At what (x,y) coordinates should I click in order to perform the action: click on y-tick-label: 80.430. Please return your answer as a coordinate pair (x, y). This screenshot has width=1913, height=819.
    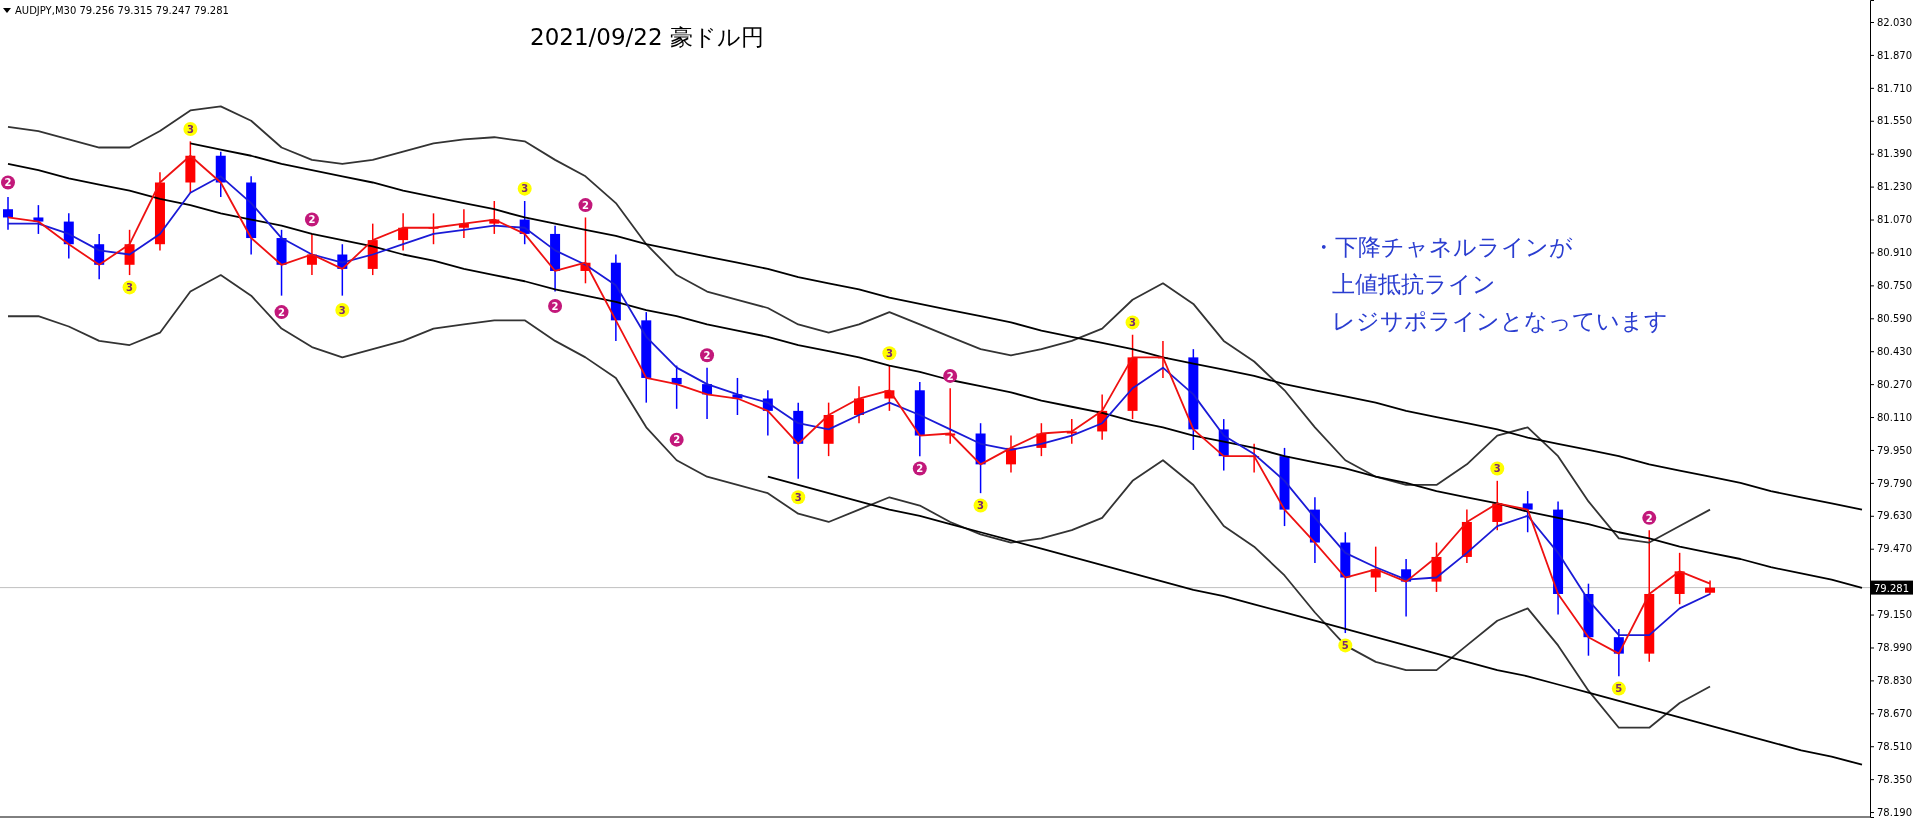
    Looking at the image, I should click on (1894, 351).